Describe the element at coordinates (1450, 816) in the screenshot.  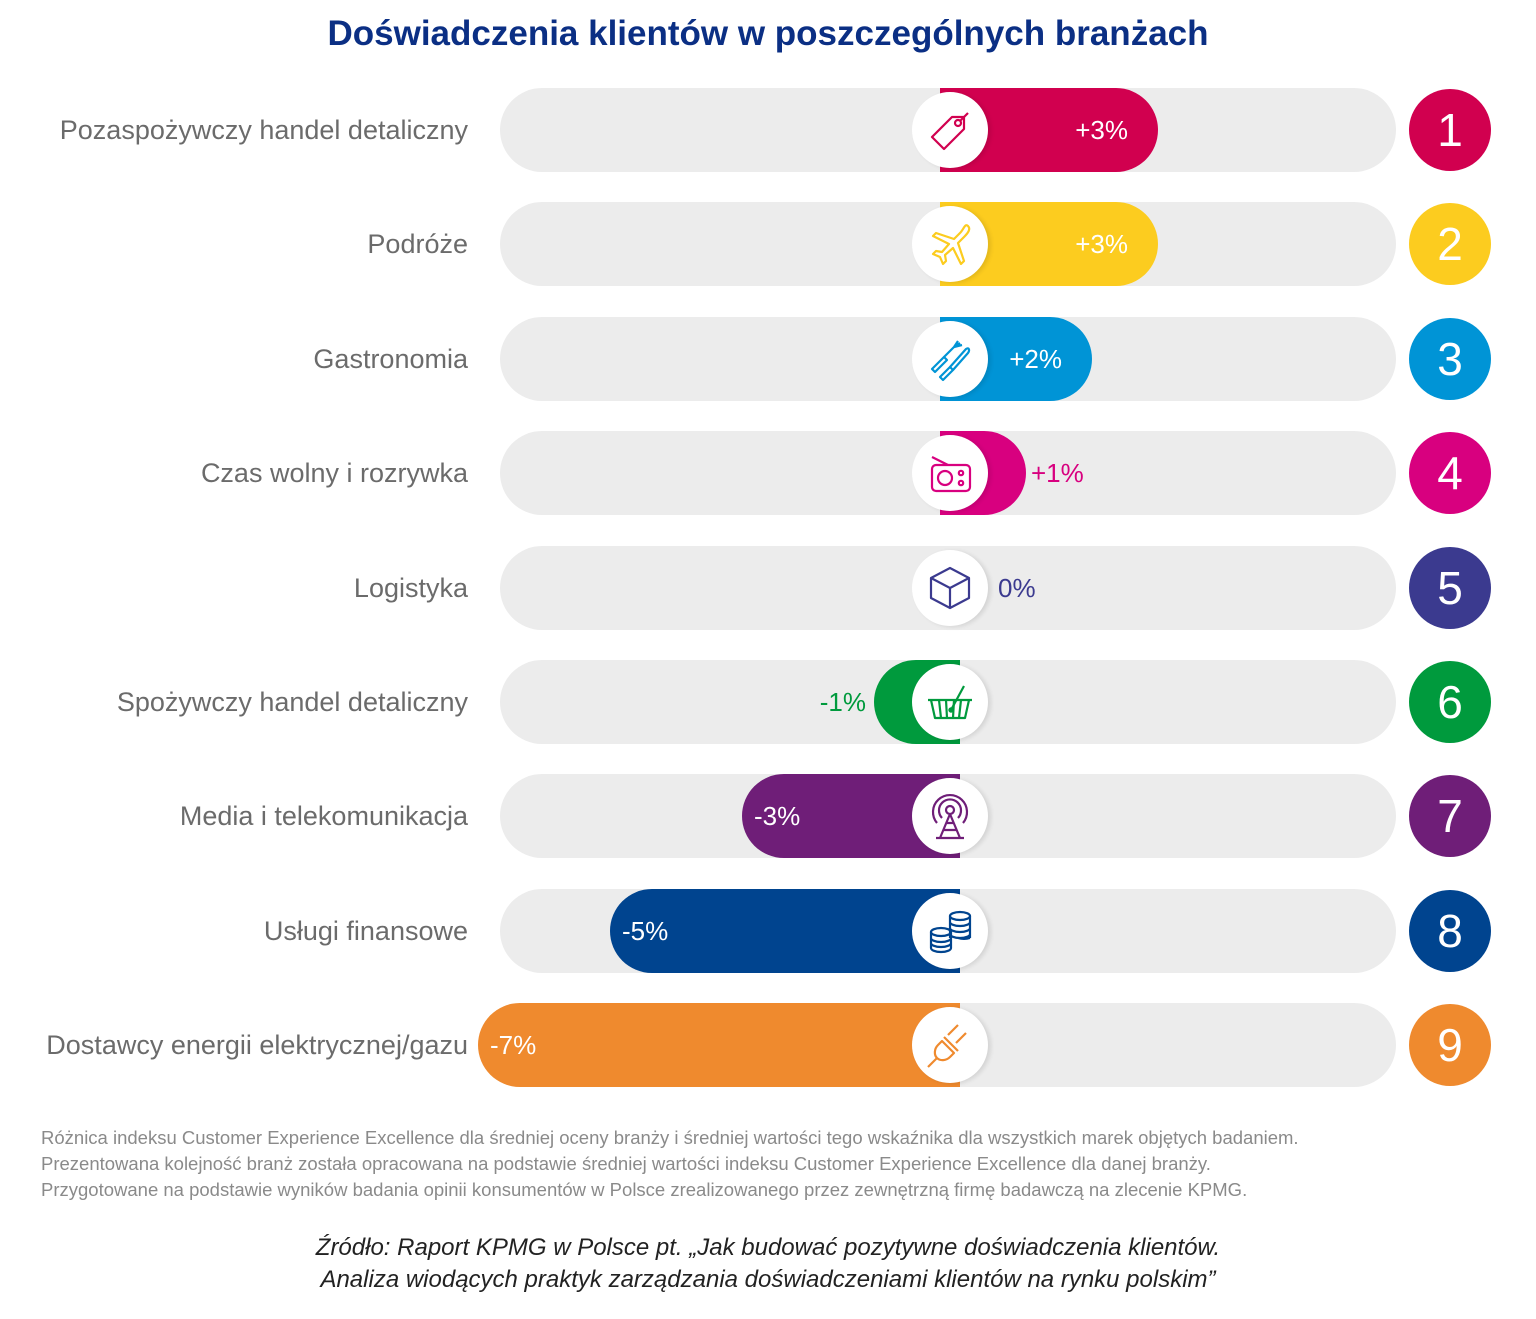
I see `rank-badge: 7` at that location.